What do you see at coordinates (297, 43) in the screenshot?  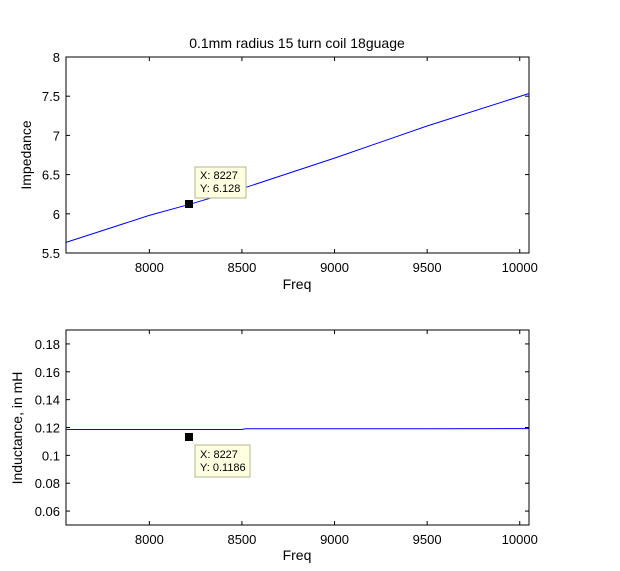 I see `chart-title: 0.1mm radius 15 turn coil 18guage` at bounding box center [297, 43].